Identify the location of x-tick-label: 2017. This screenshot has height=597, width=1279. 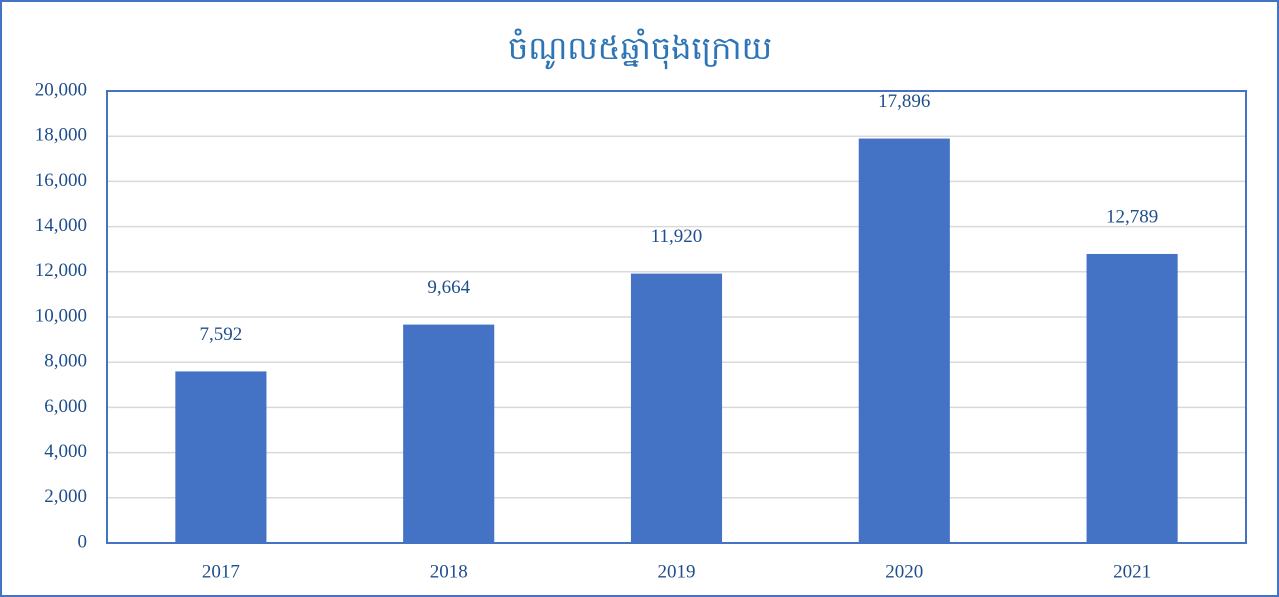
(221, 571).